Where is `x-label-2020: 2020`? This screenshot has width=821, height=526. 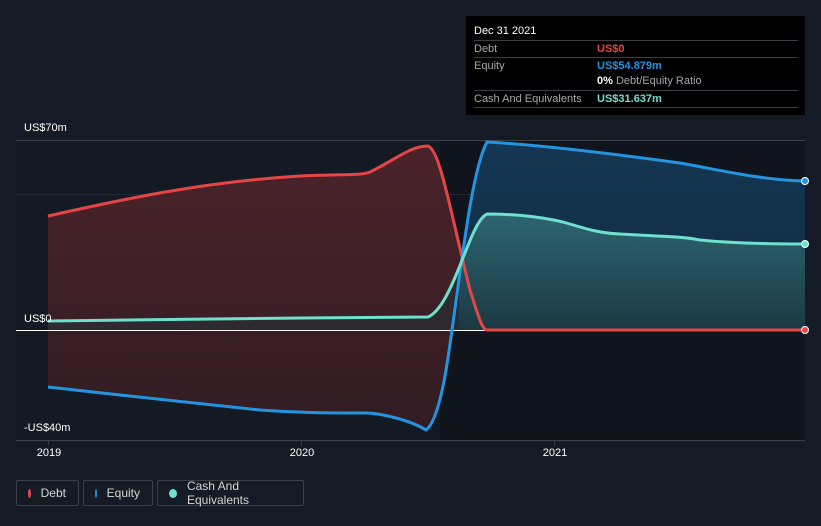 x-label-2020: 2020 is located at coordinates (302, 453).